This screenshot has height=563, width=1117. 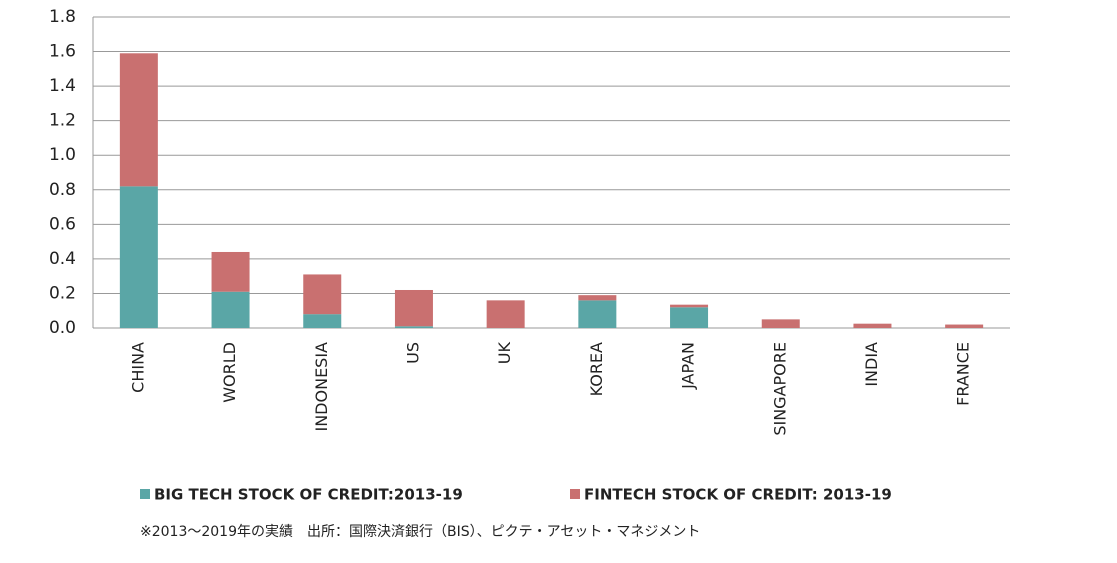 I want to click on x-tick-label: SINGAPORE, so click(x=779, y=389).